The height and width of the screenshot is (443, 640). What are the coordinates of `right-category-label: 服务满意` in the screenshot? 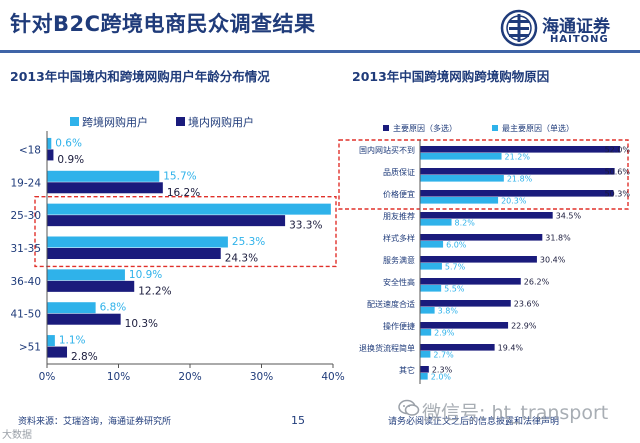 It's located at (399, 260).